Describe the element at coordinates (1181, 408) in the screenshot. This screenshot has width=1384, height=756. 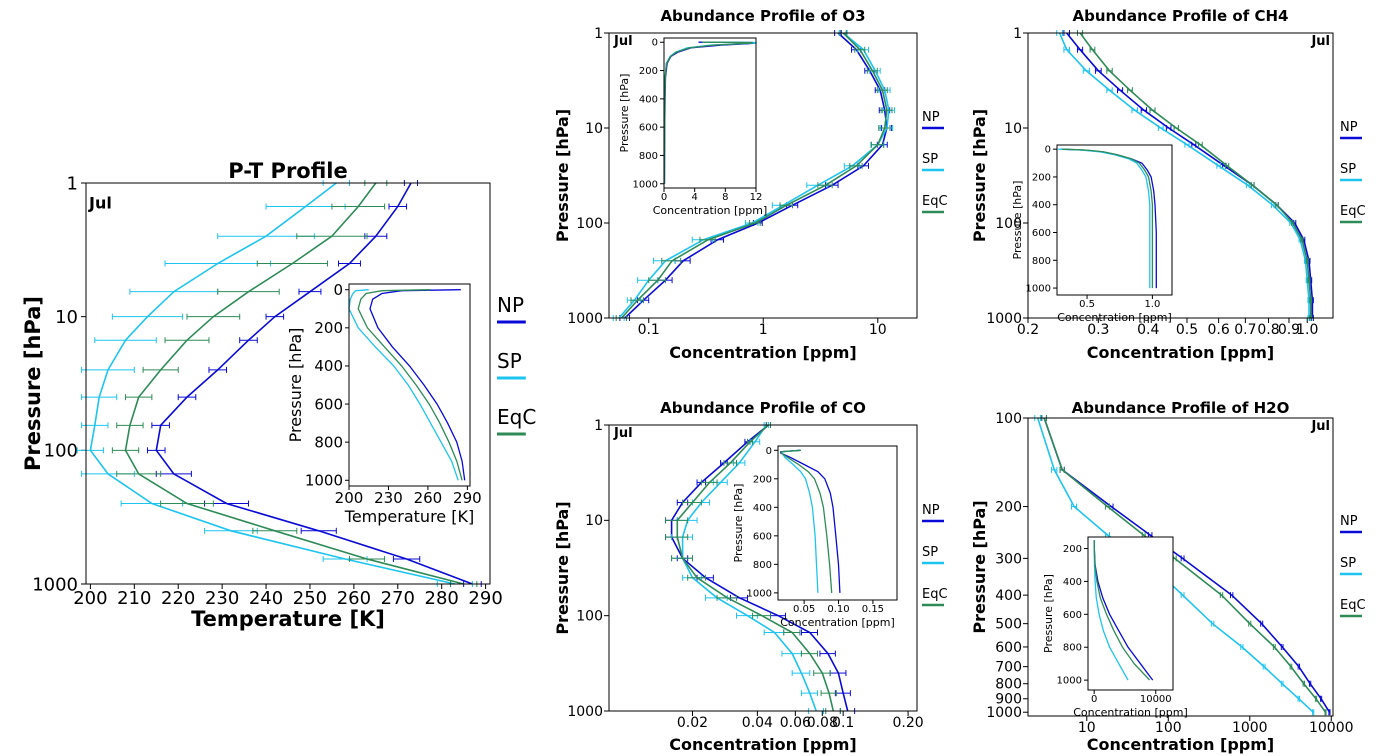
I see `chart-title: Abundance Profile of H2O` at that location.